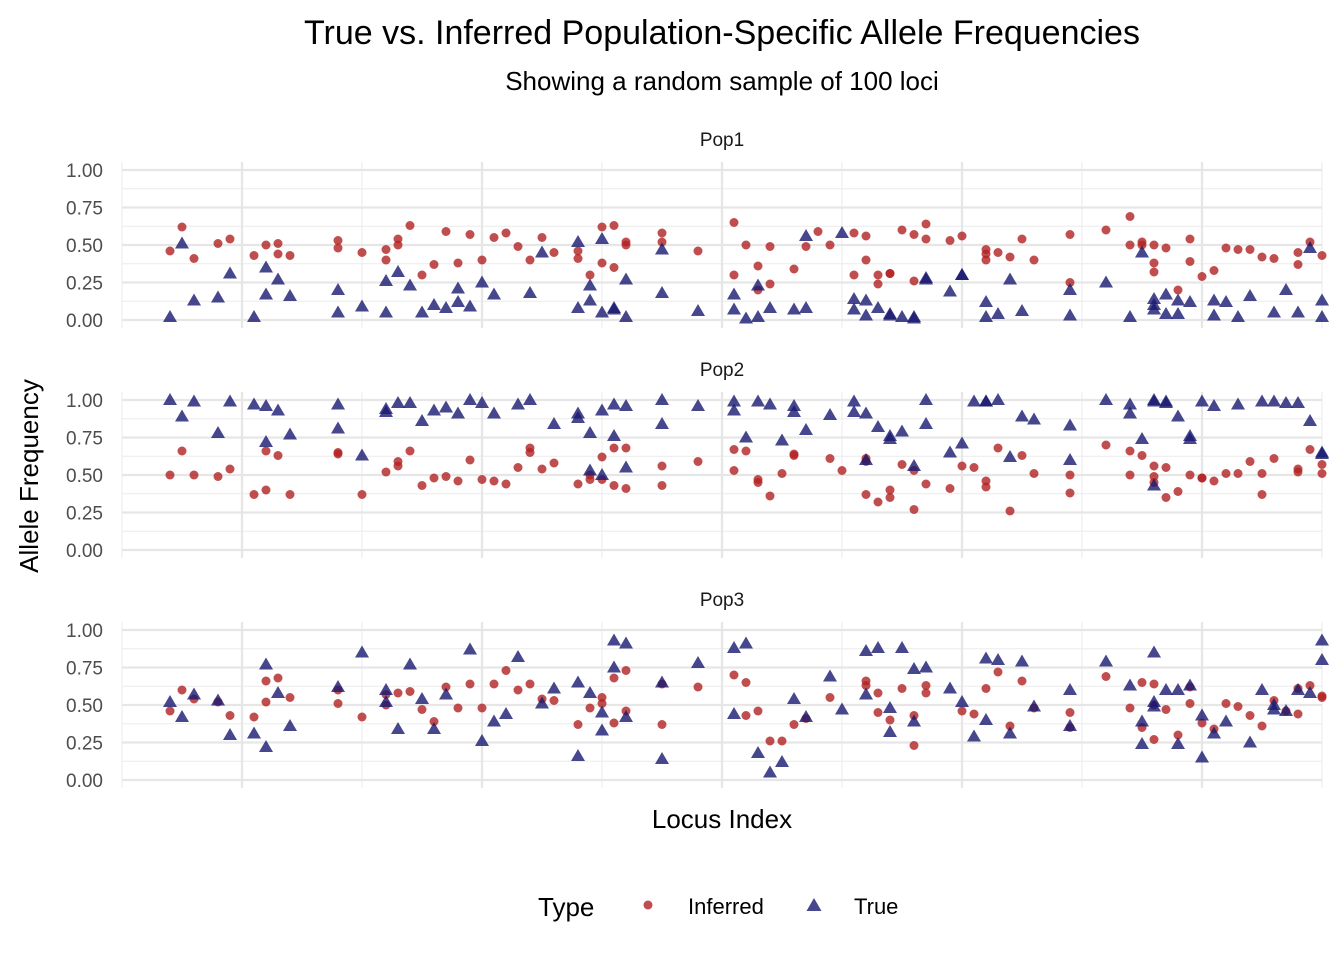  Describe the element at coordinates (722, 600) in the screenshot. I see `panel-strip-label: Pop3` at that location.